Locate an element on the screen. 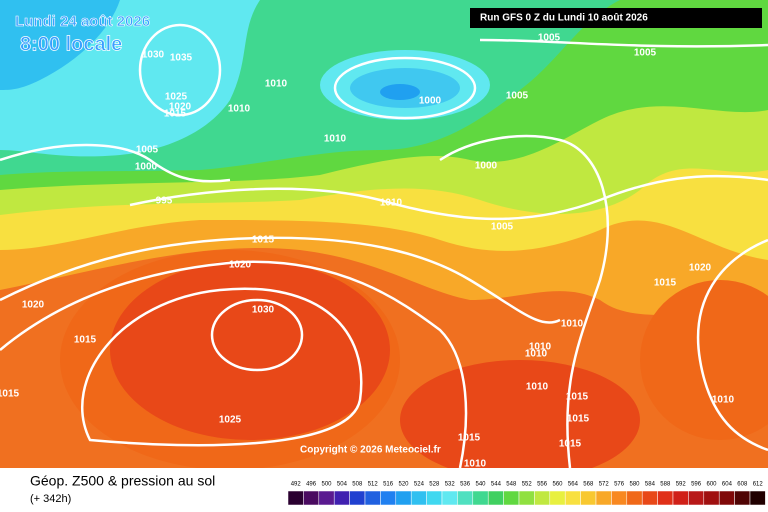 The image size is (768, 512). run-info: Run GFS 0 Z du Lundi 10 août 2026 is located at coordinates (564, 18).